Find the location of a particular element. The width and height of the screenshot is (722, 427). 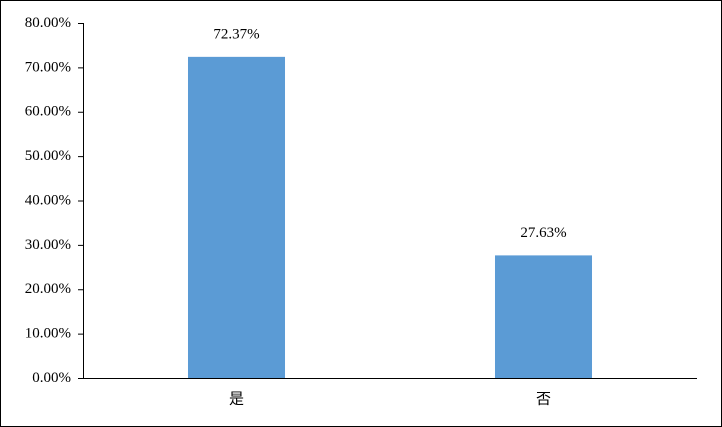

y-tick-label: 60.00% is located at coordinates (48, 112).